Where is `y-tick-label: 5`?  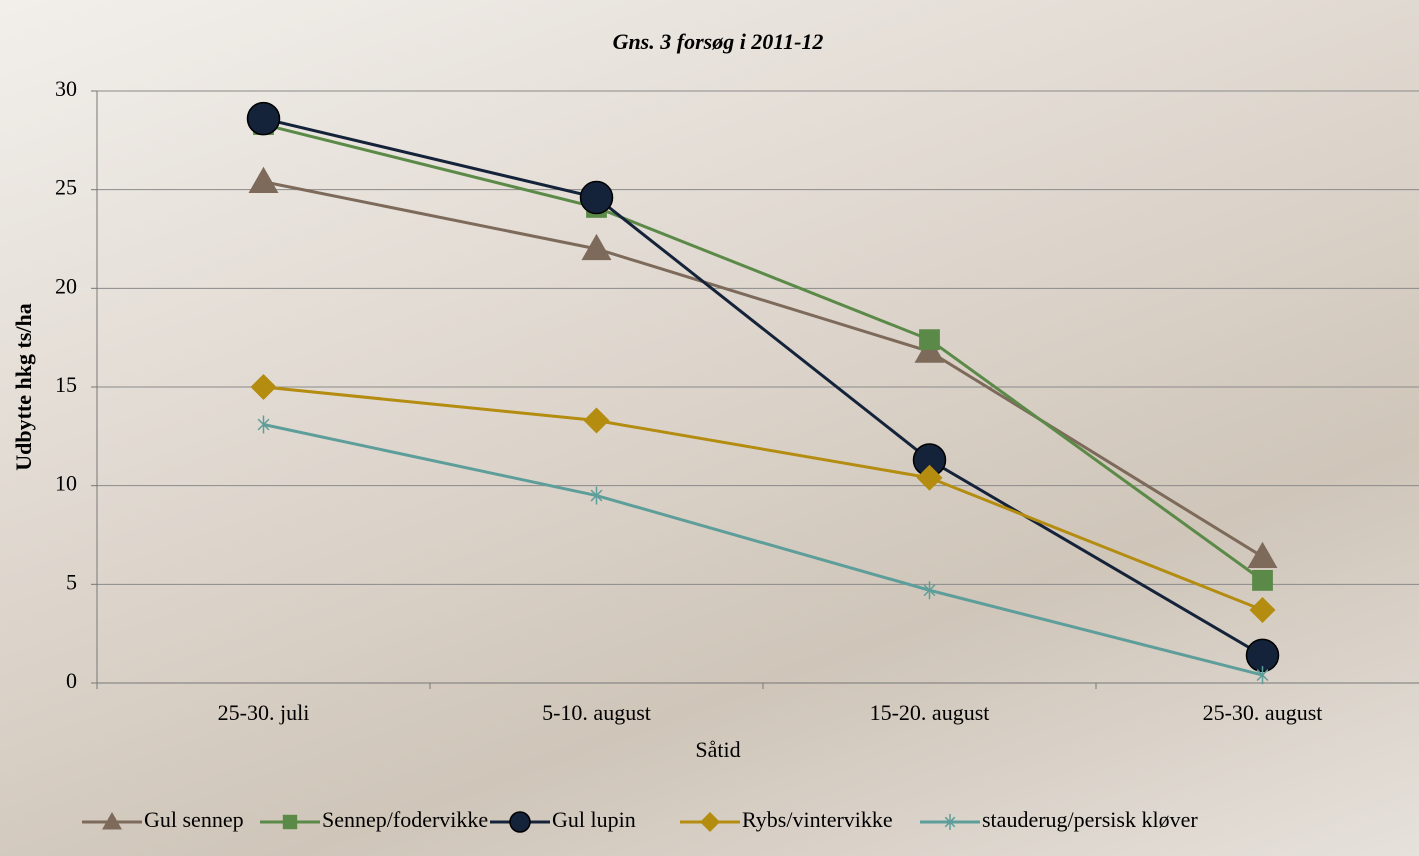 y-tick-label: 5 is located at coordinates (71, 581).